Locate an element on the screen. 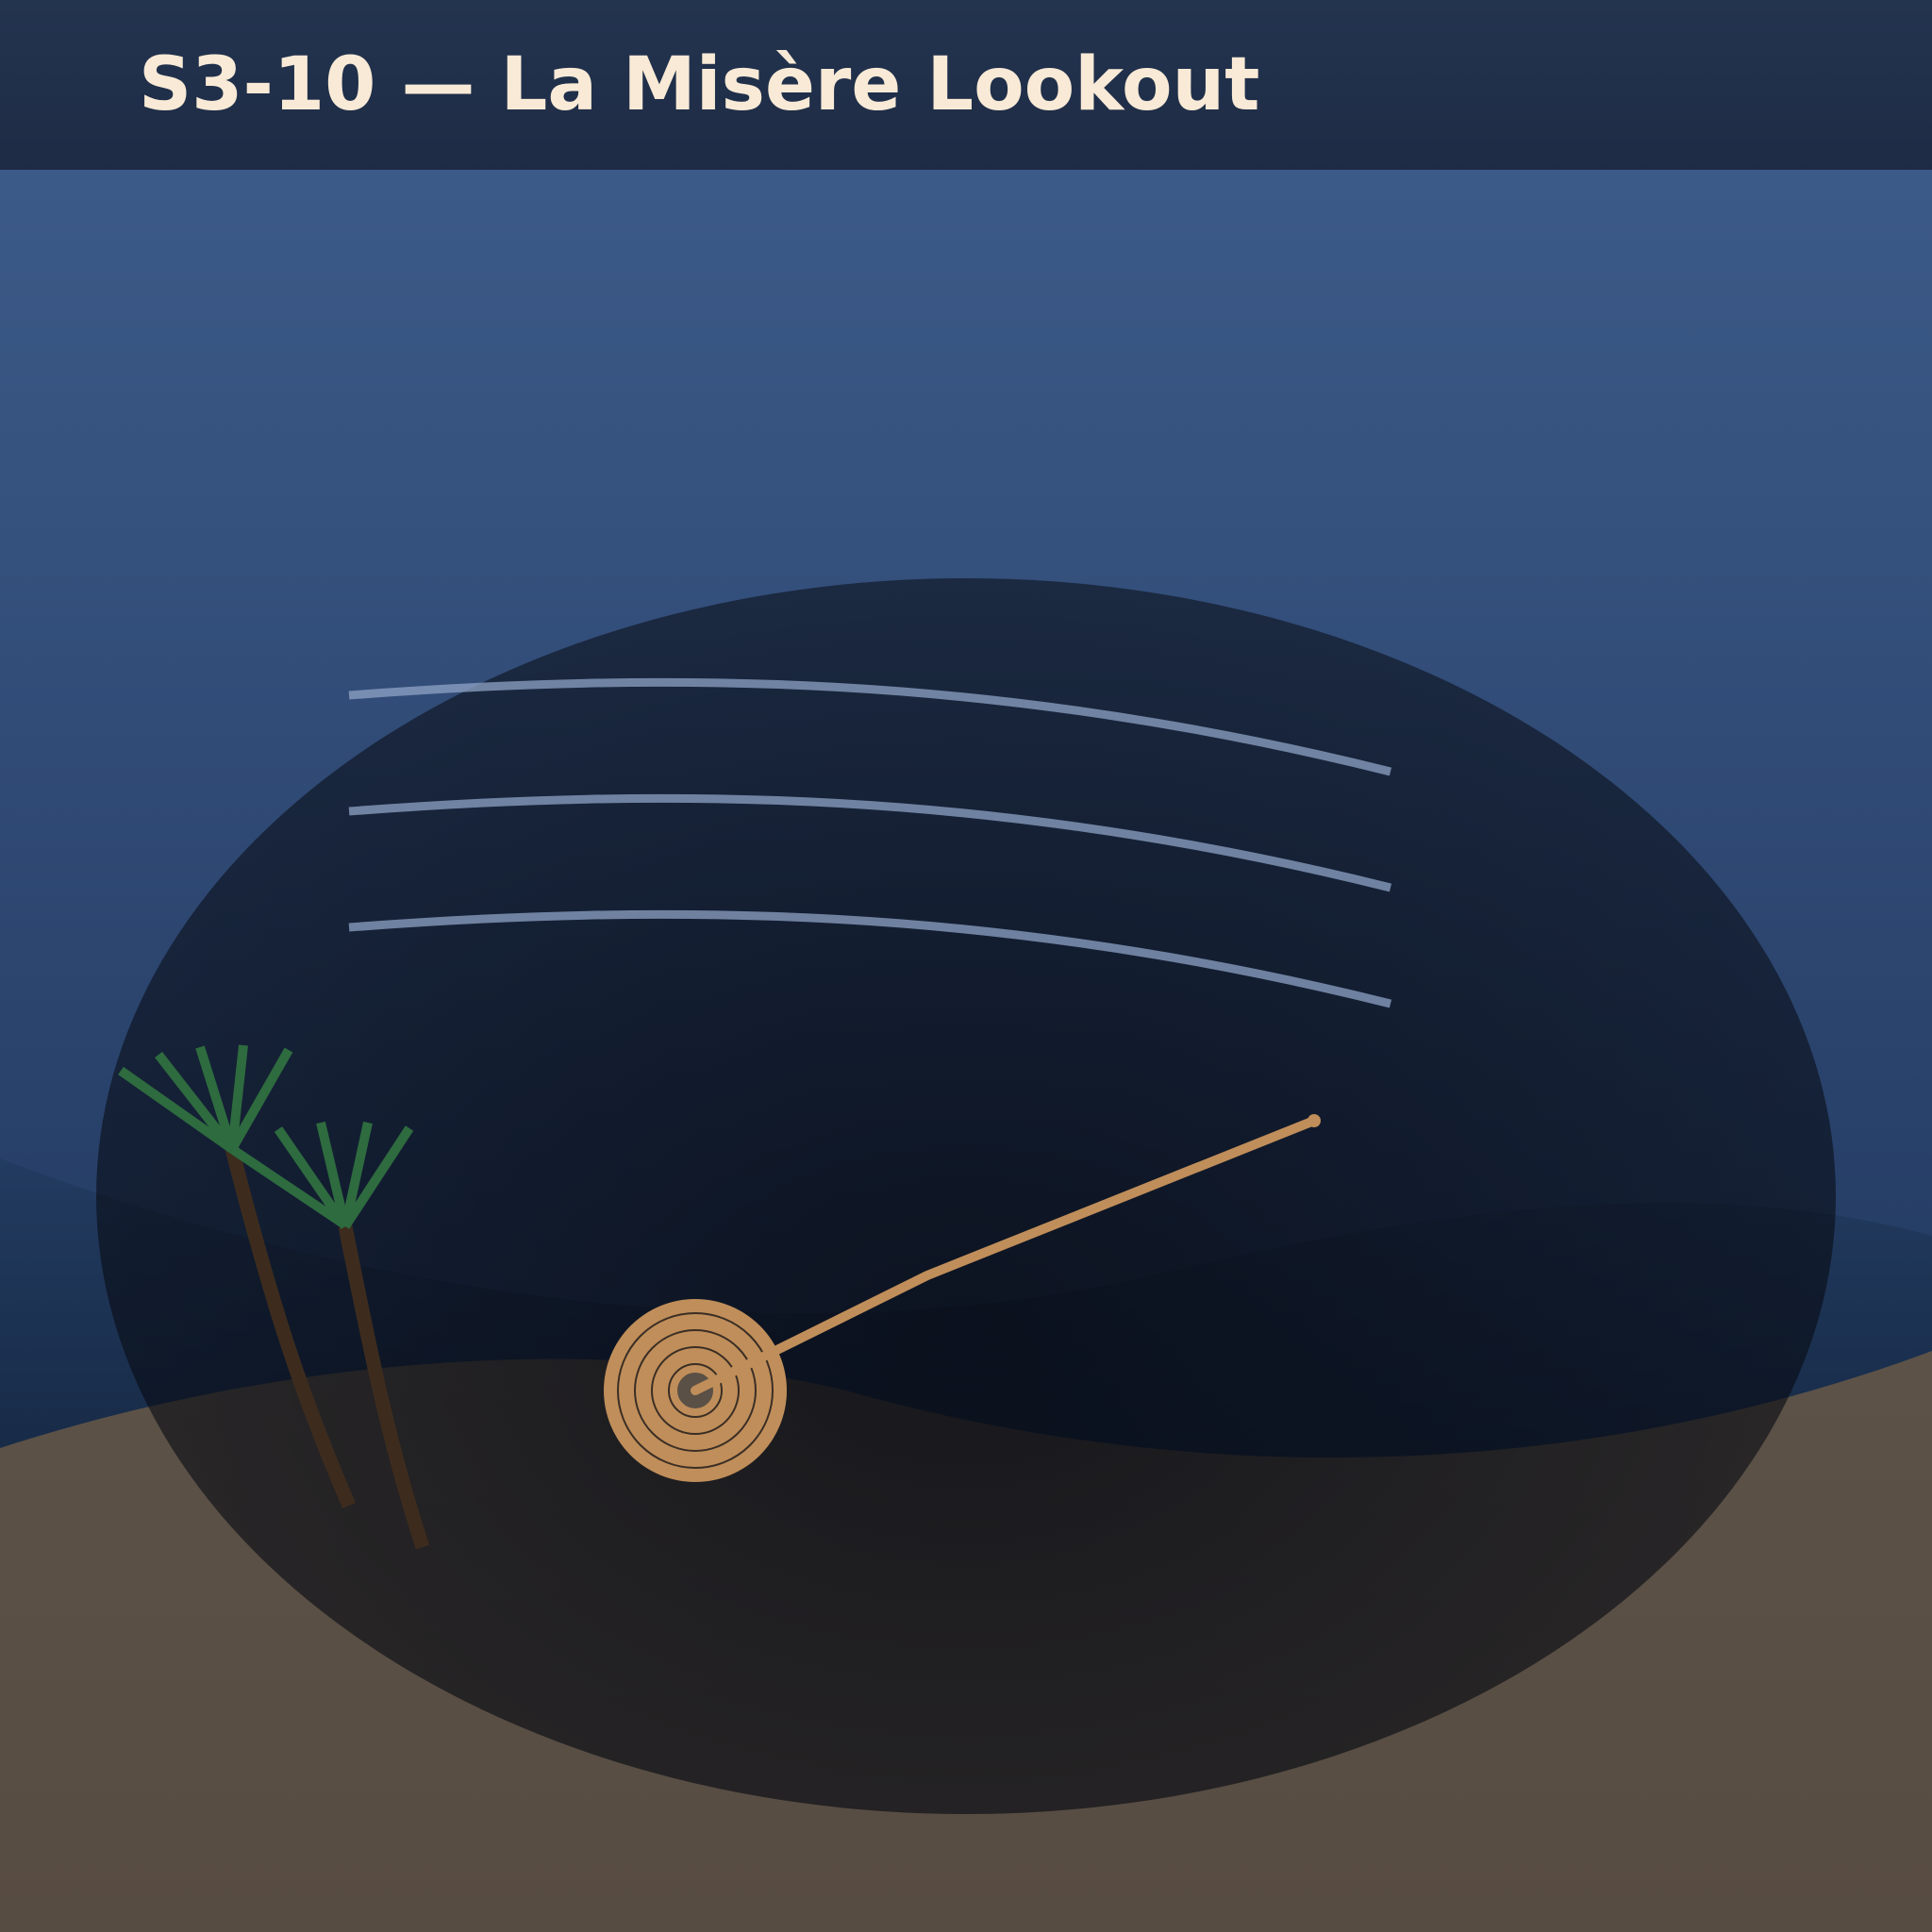 The width and height of the screenshot is (1932, 1932). level-title-bar: S3-10 — La Misère Lookout is located at coordinates (966, 85).